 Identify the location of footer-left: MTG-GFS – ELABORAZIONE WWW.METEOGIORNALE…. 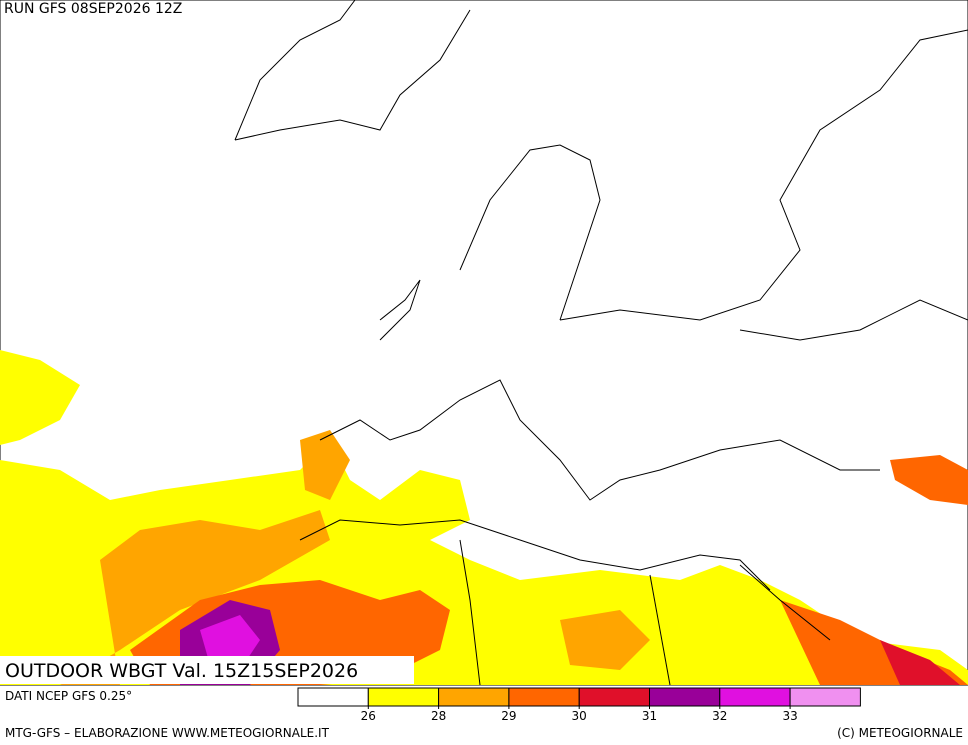
(167, 733).